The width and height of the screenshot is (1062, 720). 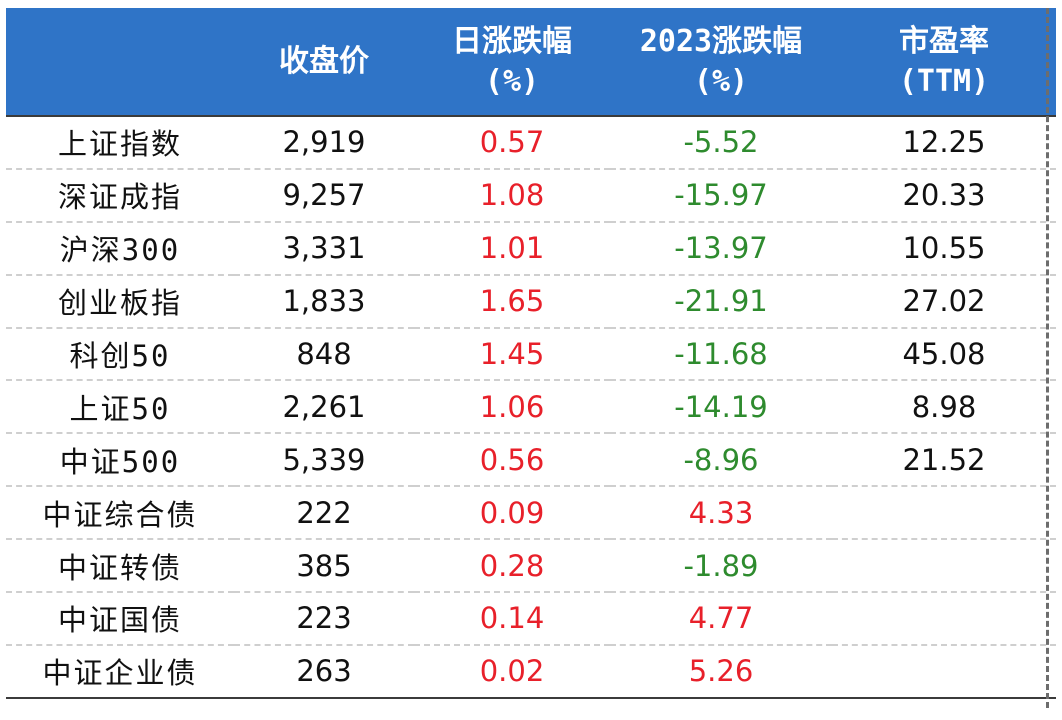 I want to click on index-name-cell: 中证综合债, so click(x=120, y=514).